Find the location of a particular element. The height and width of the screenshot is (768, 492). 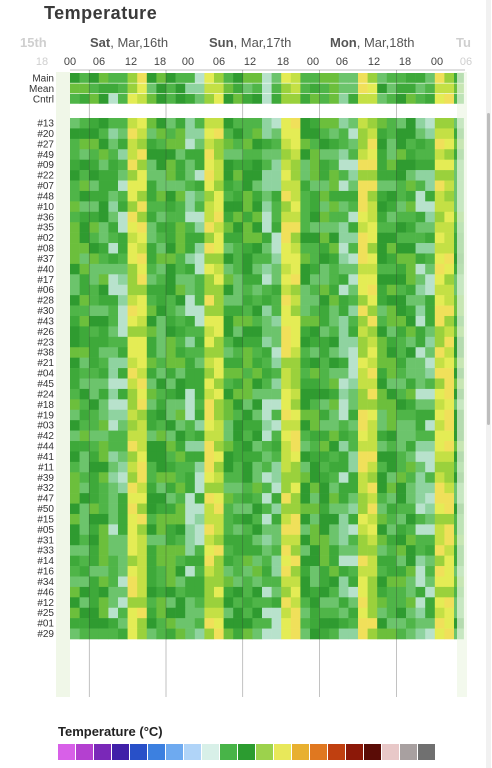

scrollbar-thumb is located at coordinates (488, 269).